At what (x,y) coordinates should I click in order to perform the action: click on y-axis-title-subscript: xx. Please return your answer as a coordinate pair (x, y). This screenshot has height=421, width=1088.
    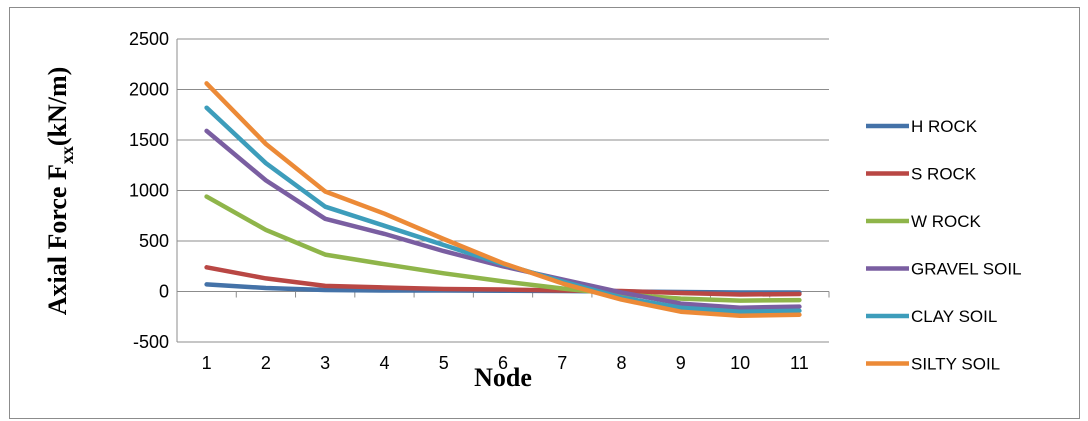
    Looking at the image, I should click on (67, 155).